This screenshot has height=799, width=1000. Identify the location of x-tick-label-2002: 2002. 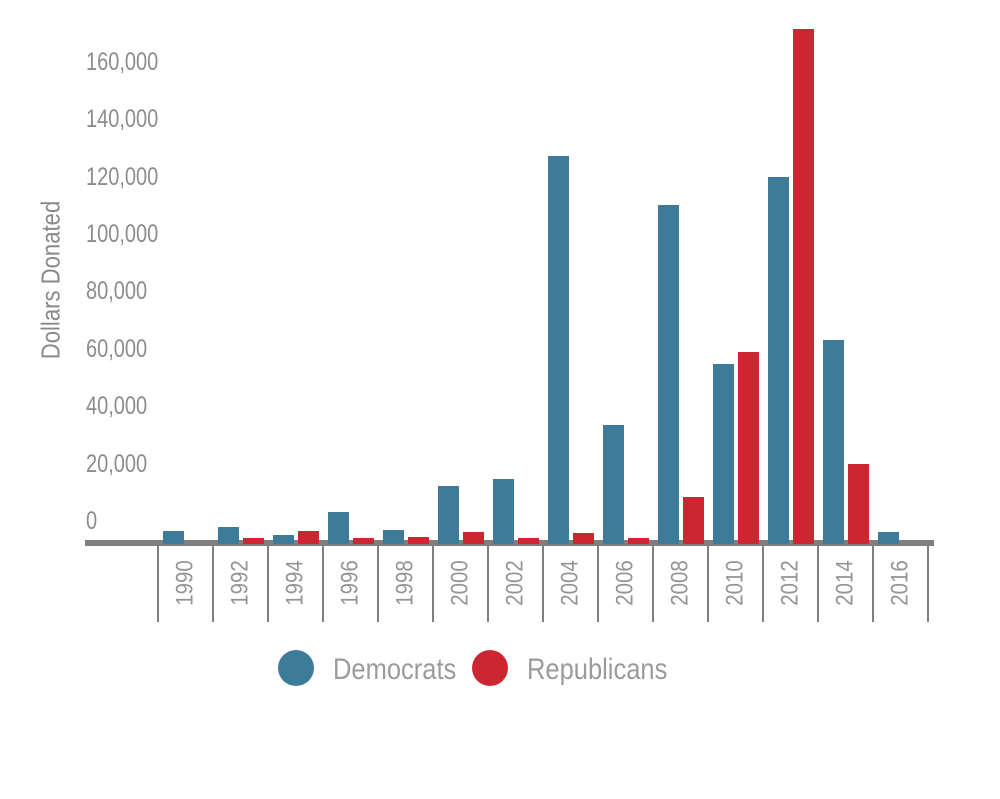
(515, 583).